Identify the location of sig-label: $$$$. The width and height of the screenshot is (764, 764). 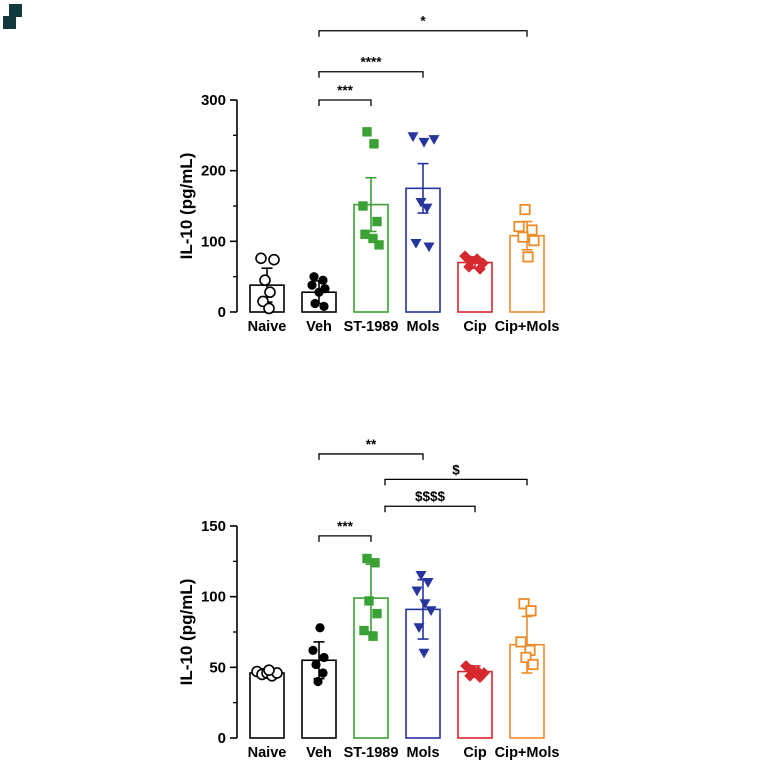
(430, 496).